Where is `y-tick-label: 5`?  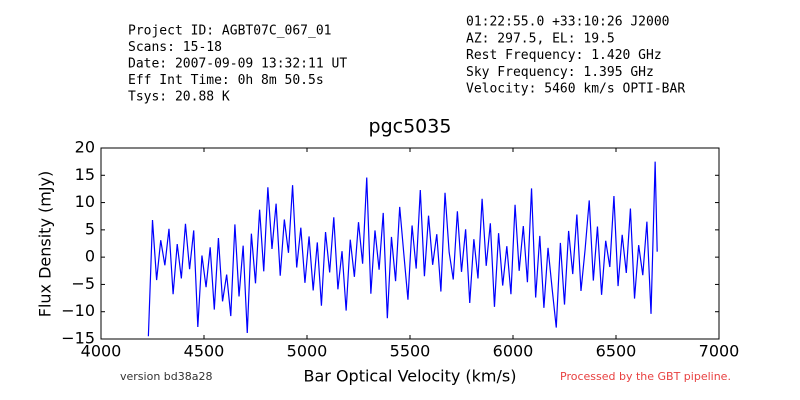
y-tick-label: 5 is located at coordinates (90, 228).